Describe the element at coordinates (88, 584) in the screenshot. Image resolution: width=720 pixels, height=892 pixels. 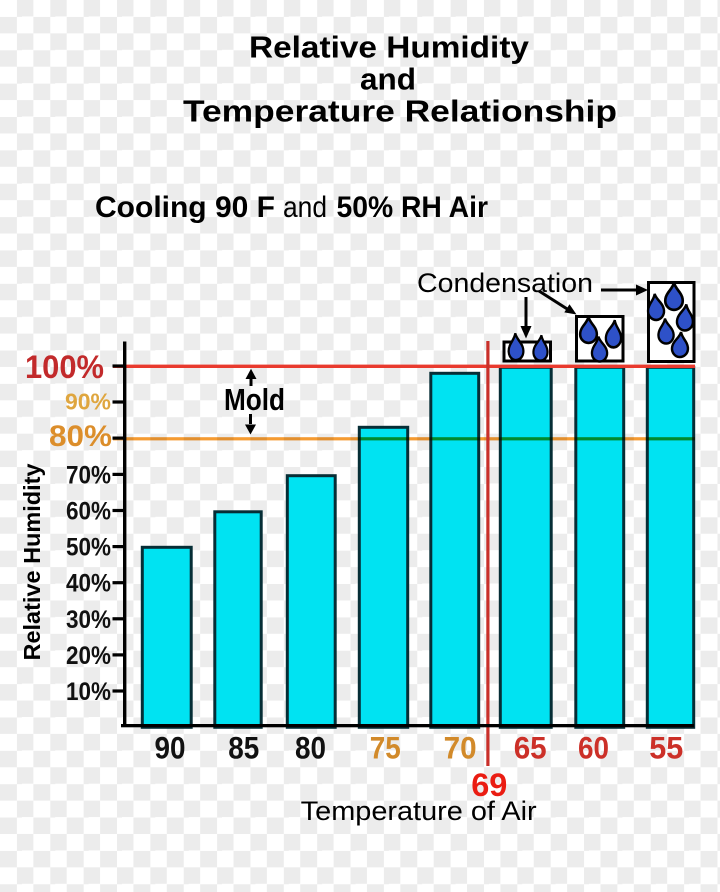
I see `svg-text: 40%` at that location.